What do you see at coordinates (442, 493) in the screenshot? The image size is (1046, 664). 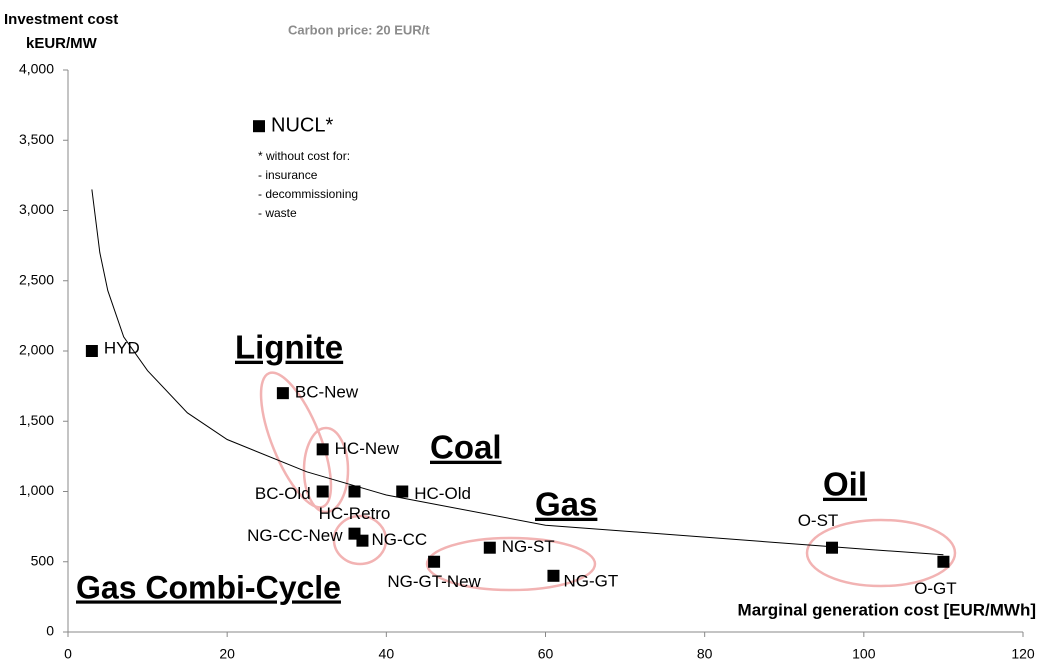 I see `point-label: HC-Old` at bounding box center [442, 493].